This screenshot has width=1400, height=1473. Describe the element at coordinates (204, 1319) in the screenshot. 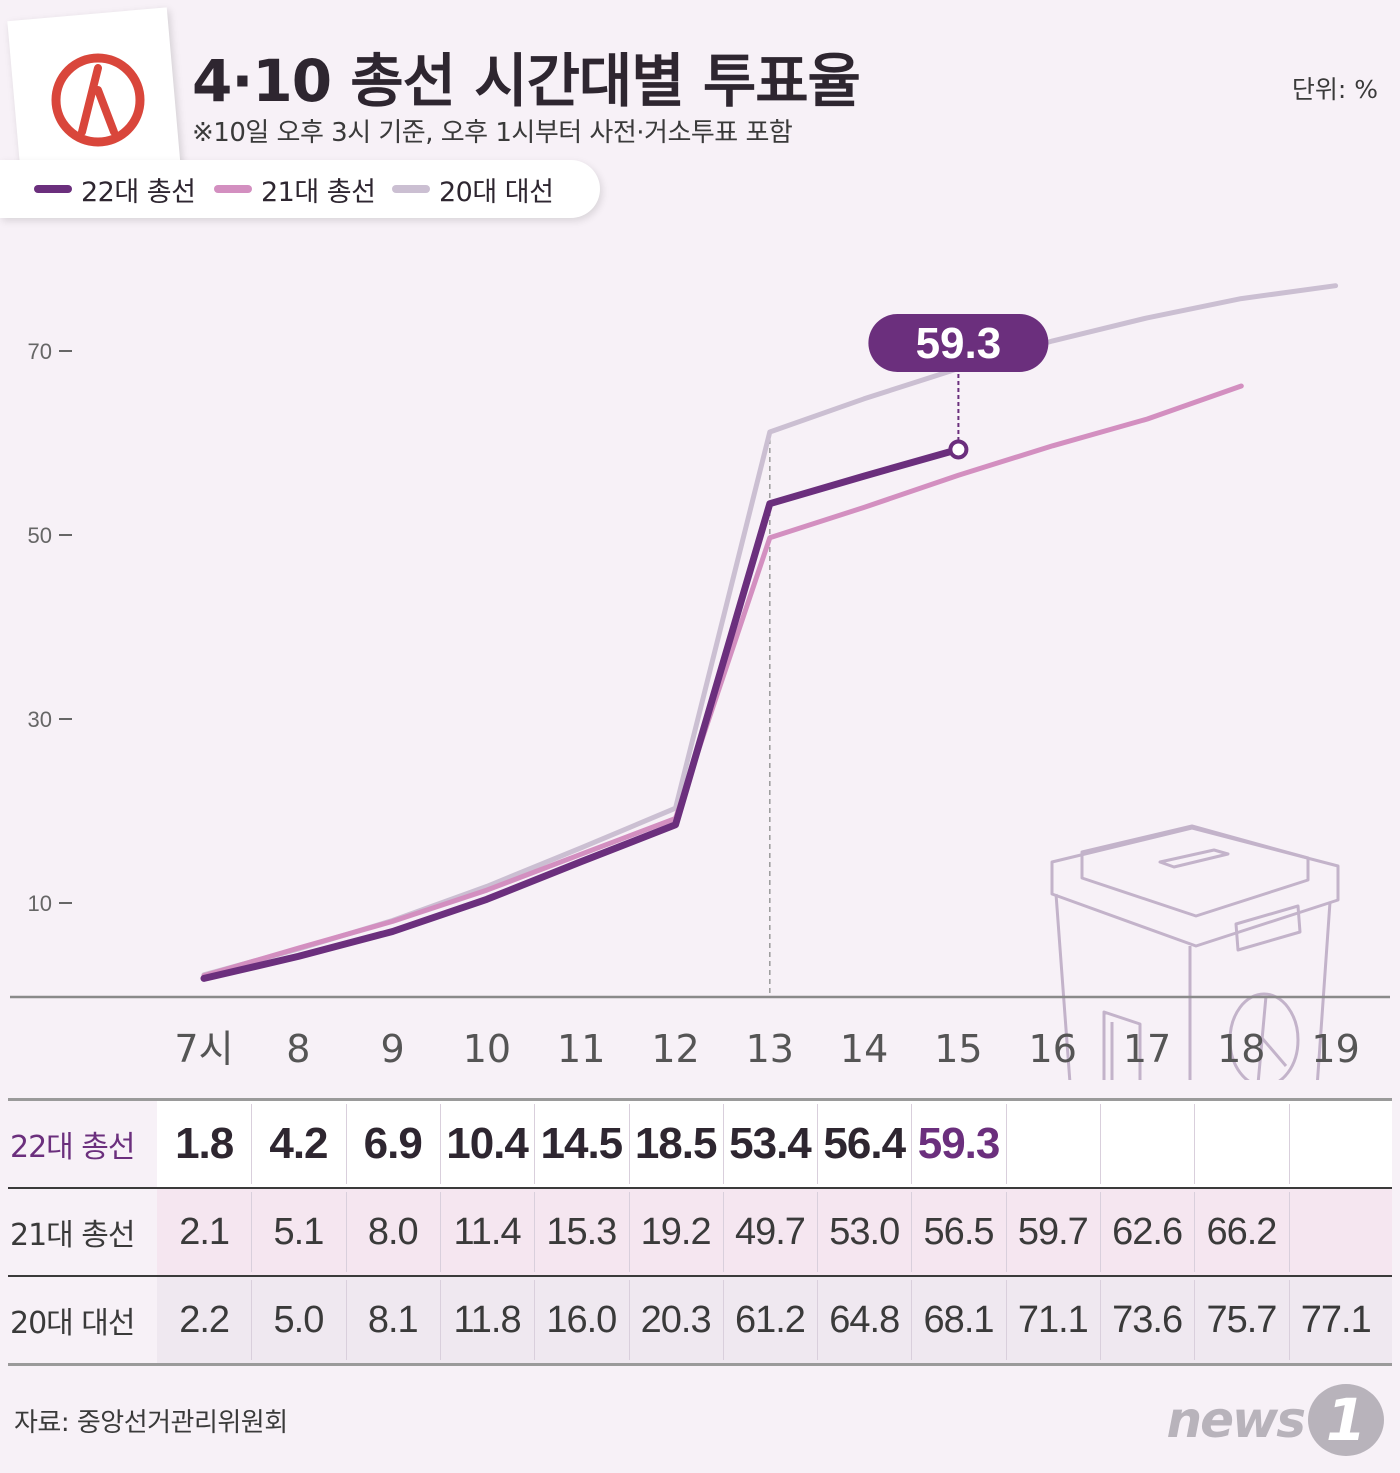

I see `table-cell: 2.2` at that location.